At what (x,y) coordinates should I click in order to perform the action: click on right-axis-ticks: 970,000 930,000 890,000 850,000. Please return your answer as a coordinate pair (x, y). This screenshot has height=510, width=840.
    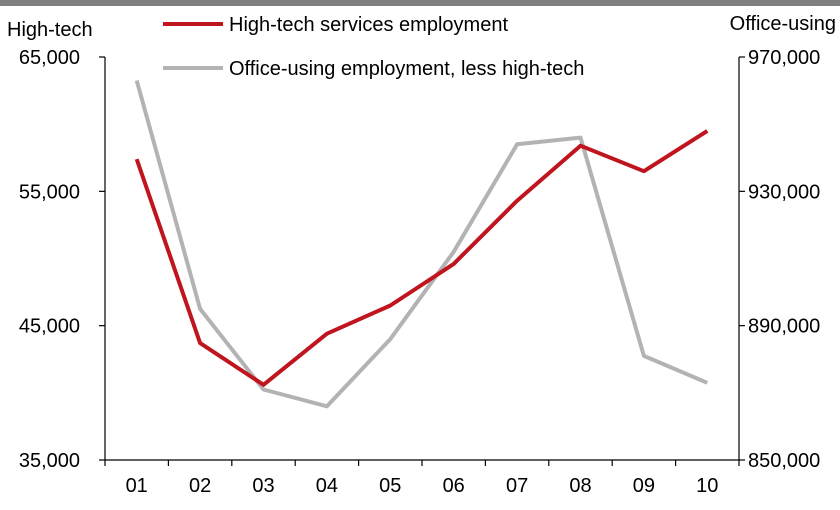
    Looking at the image, I should click on (779, 259).